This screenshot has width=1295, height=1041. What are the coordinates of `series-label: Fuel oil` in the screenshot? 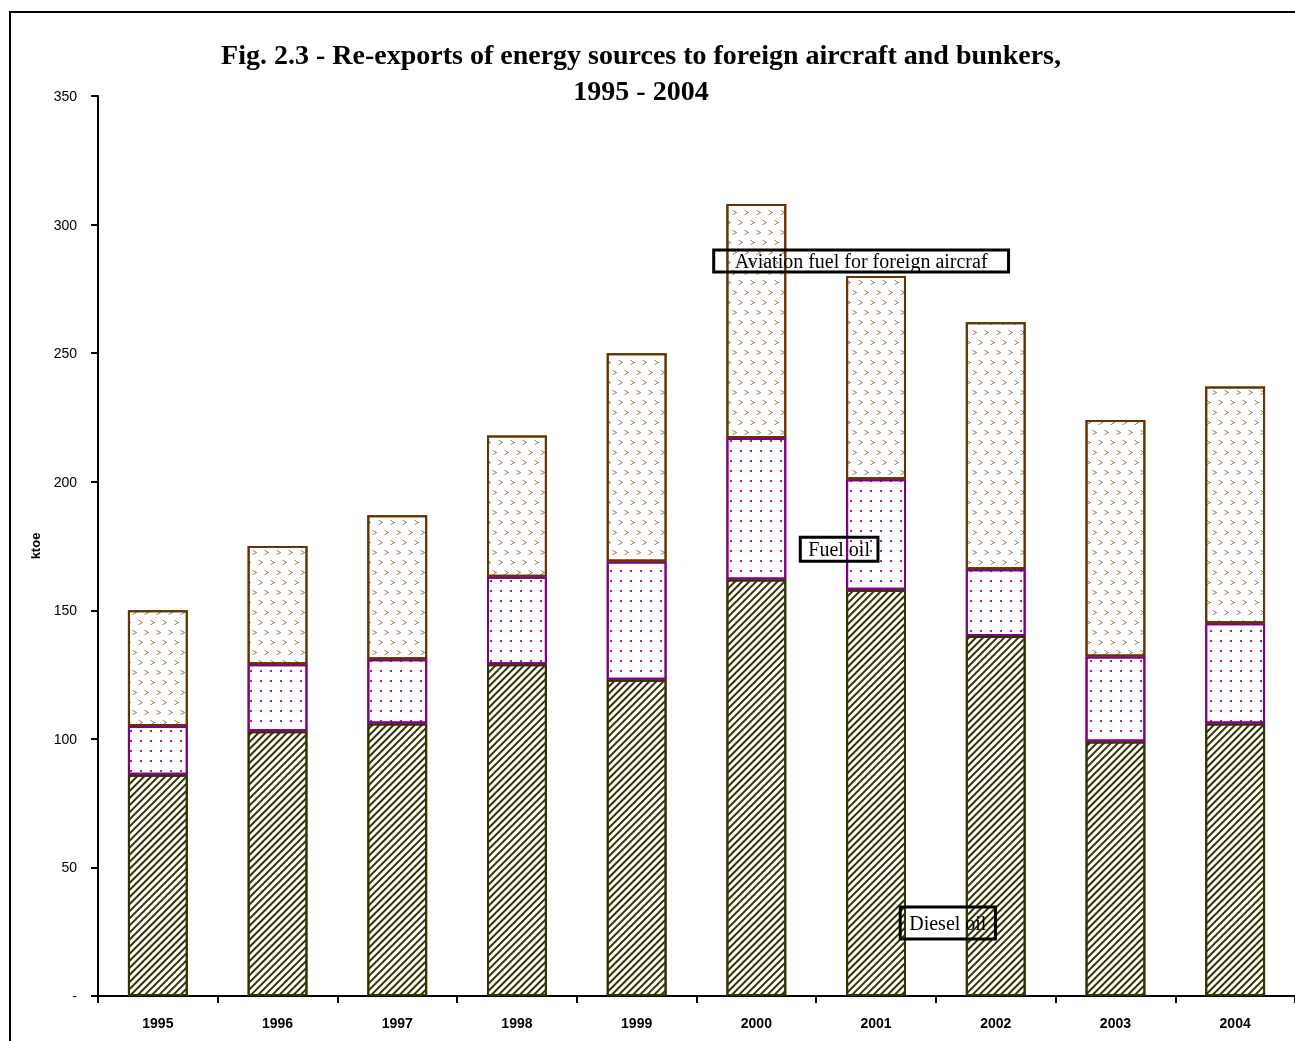 It's located at (839, 549).